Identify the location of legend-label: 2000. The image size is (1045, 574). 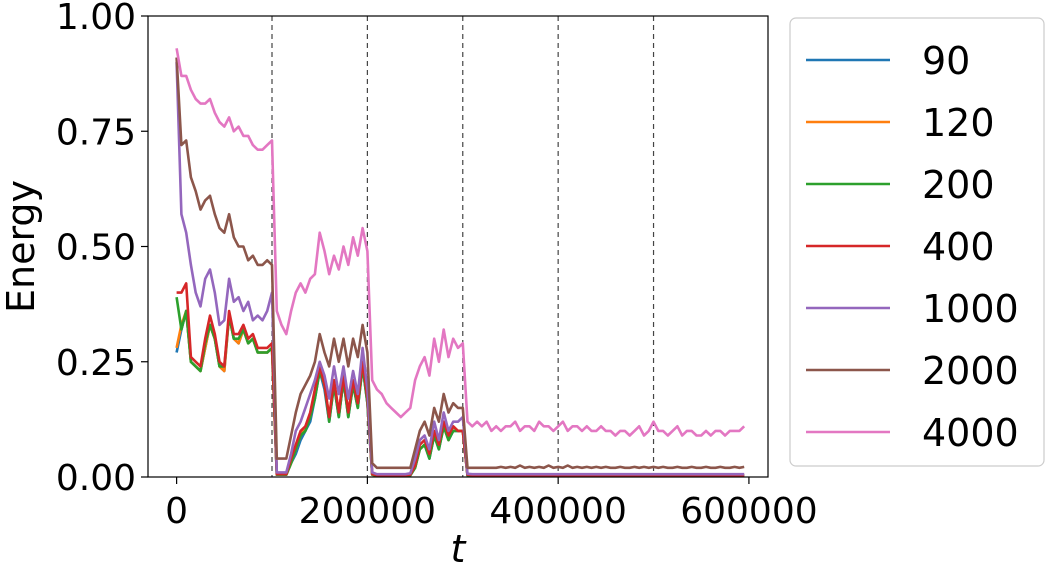
(970, 371).